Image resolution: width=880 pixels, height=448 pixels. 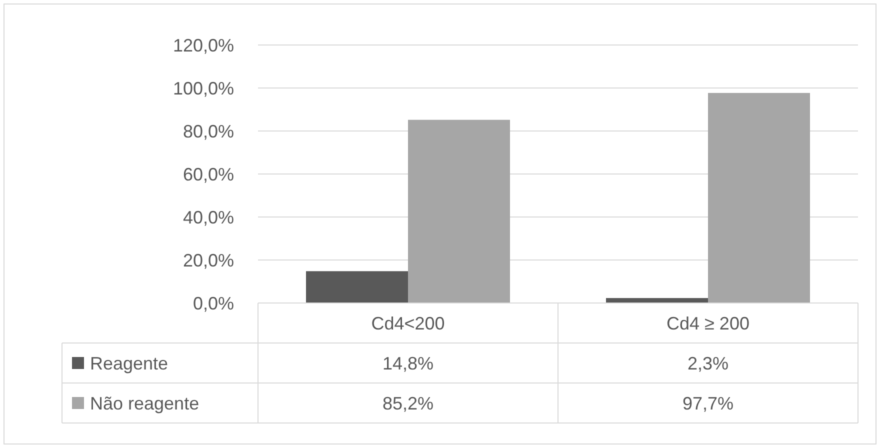 What do you see at coordinates (203, 45) in the screenshot?
I see `y-tick-label: 120,0%` at bounding box center [203, 45].